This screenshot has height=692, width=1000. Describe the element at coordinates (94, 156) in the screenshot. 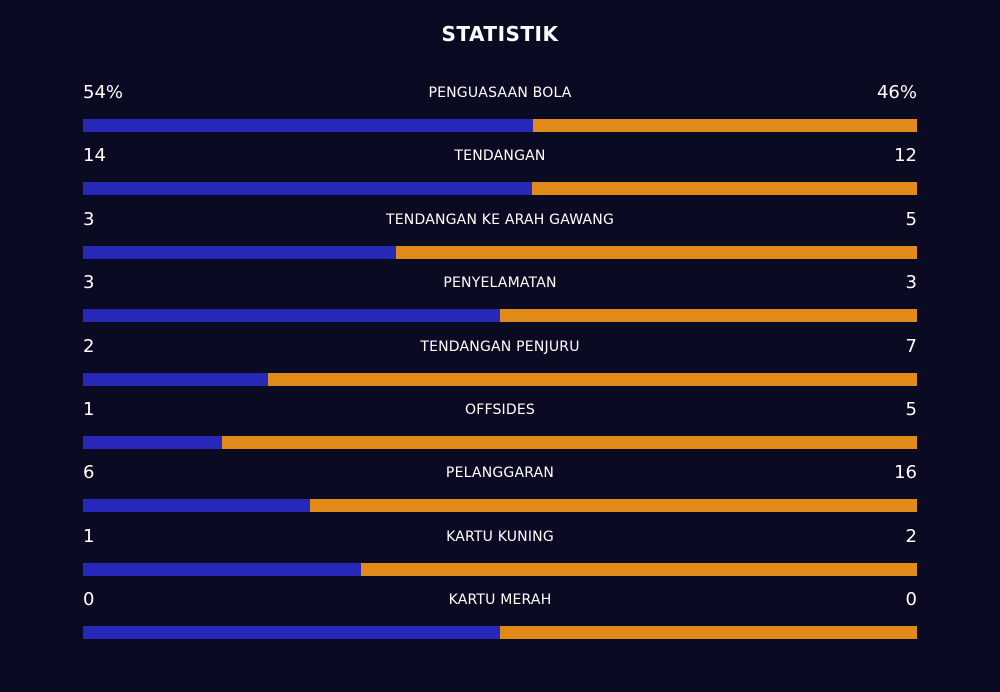

I see `home-value: 14` at that location.